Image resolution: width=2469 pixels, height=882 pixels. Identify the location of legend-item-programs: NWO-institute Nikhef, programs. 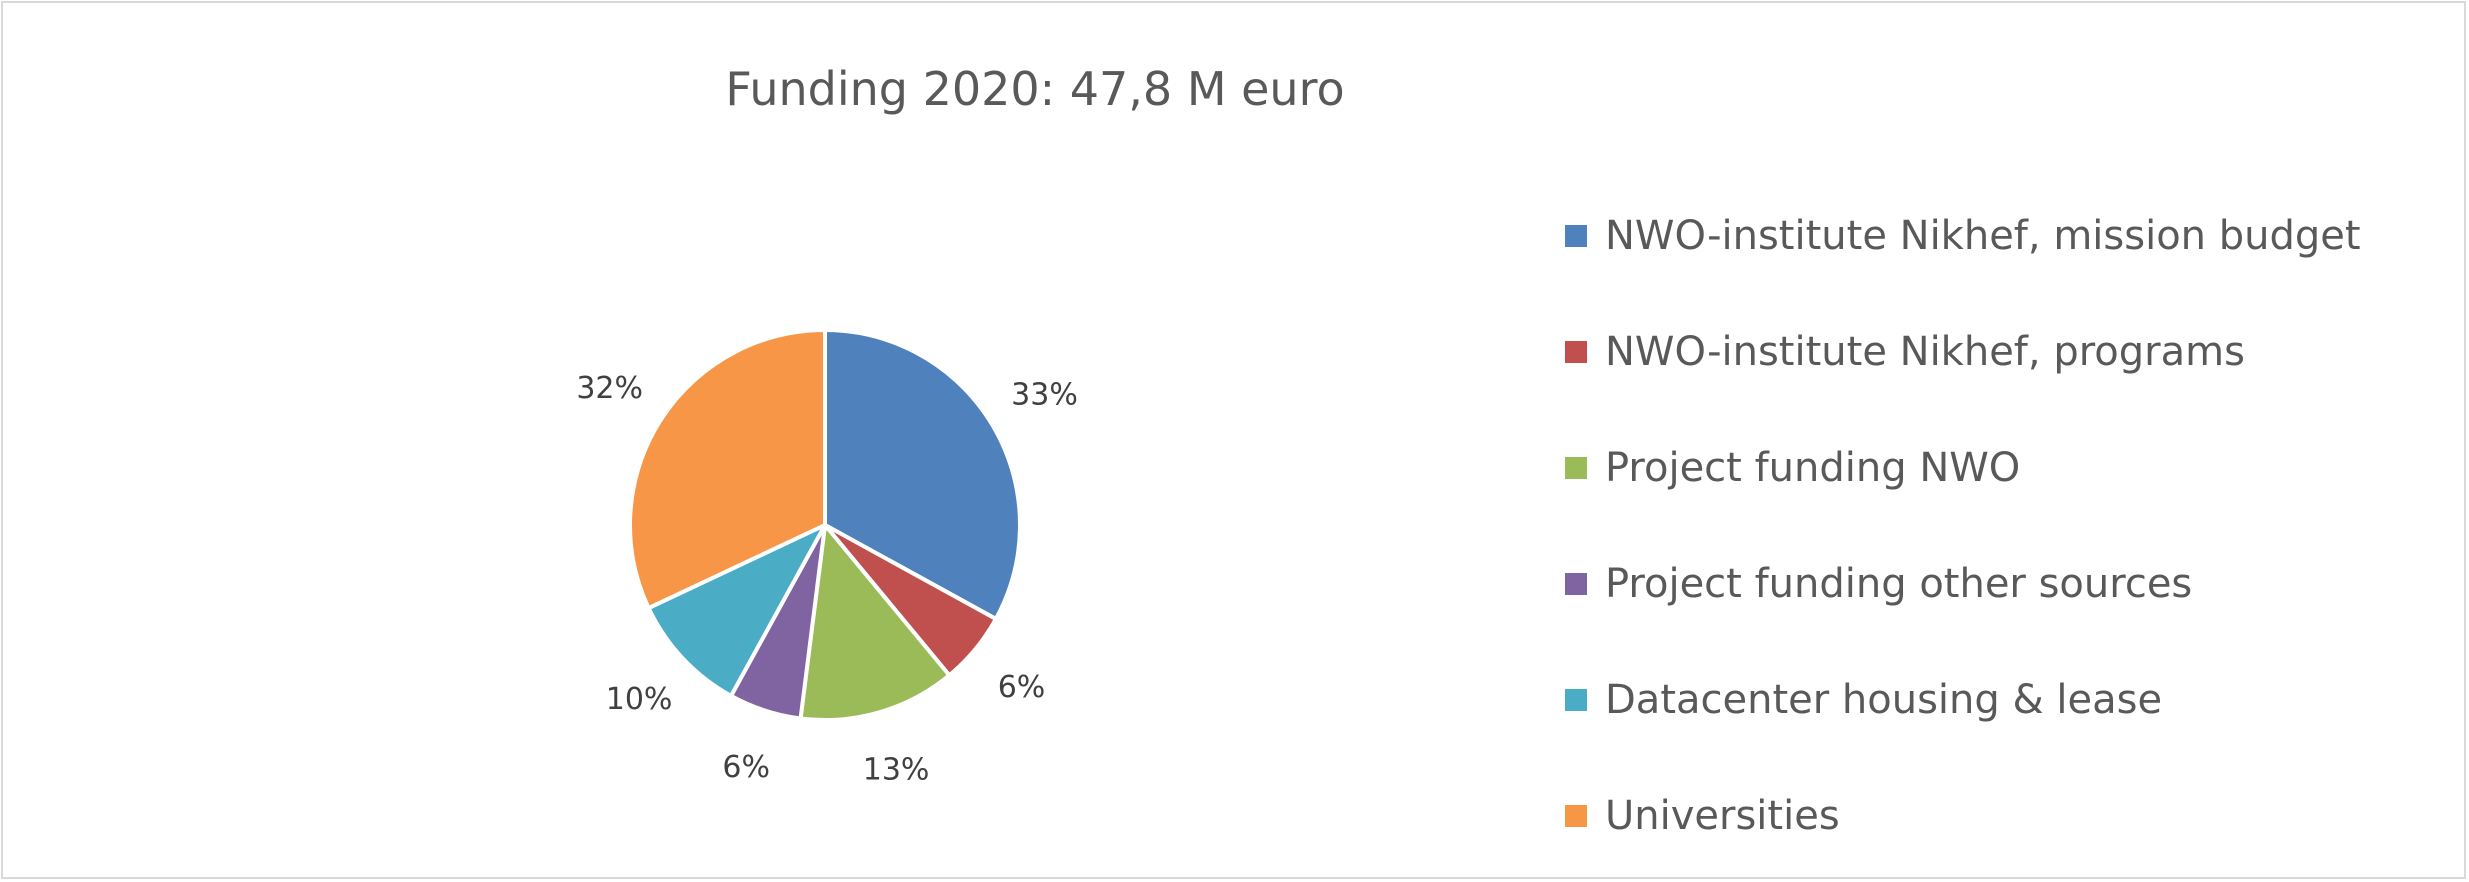
(1963, 352).